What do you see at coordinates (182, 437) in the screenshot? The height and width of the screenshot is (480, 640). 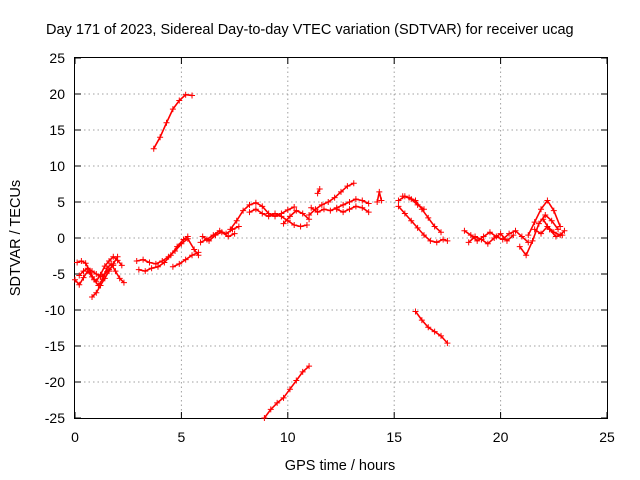 I see `x-tick-label: 5` at bounding box center [182, 437].